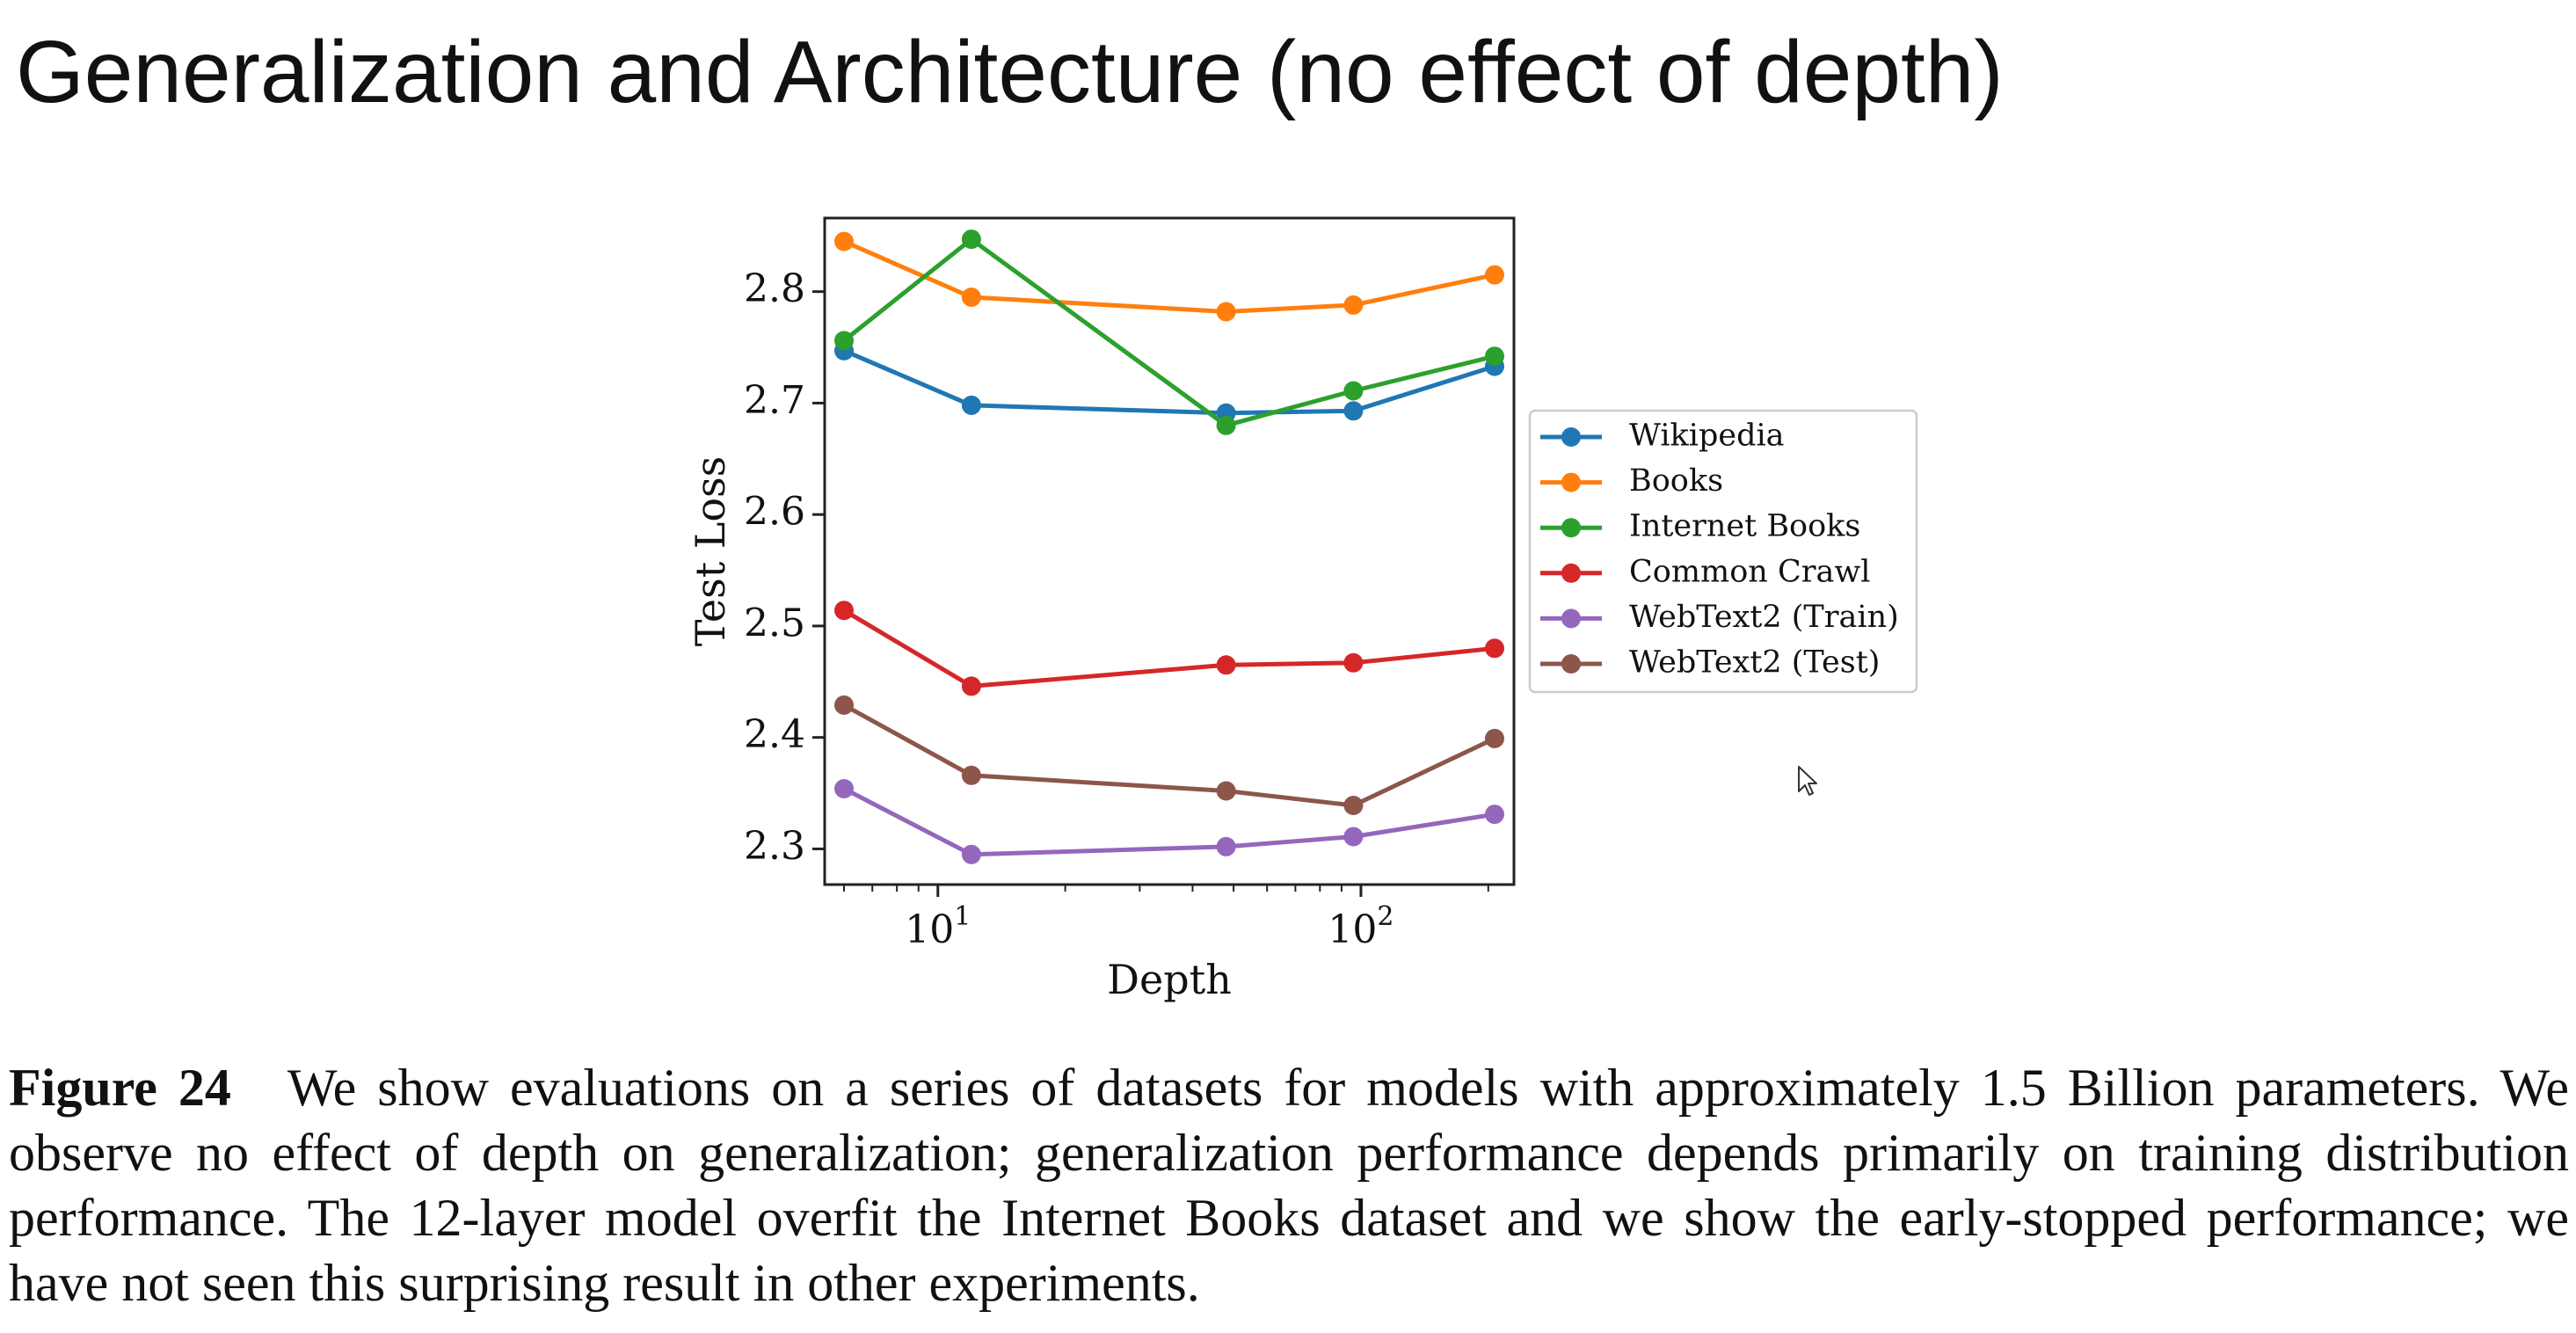 Image resolution: width=2576 pixels, height=1333 pixels. What do you see at coordinates (1807, 781) in the screenshot?
I see `mouse-cursor-icon` at bounding box center [1807, 781].